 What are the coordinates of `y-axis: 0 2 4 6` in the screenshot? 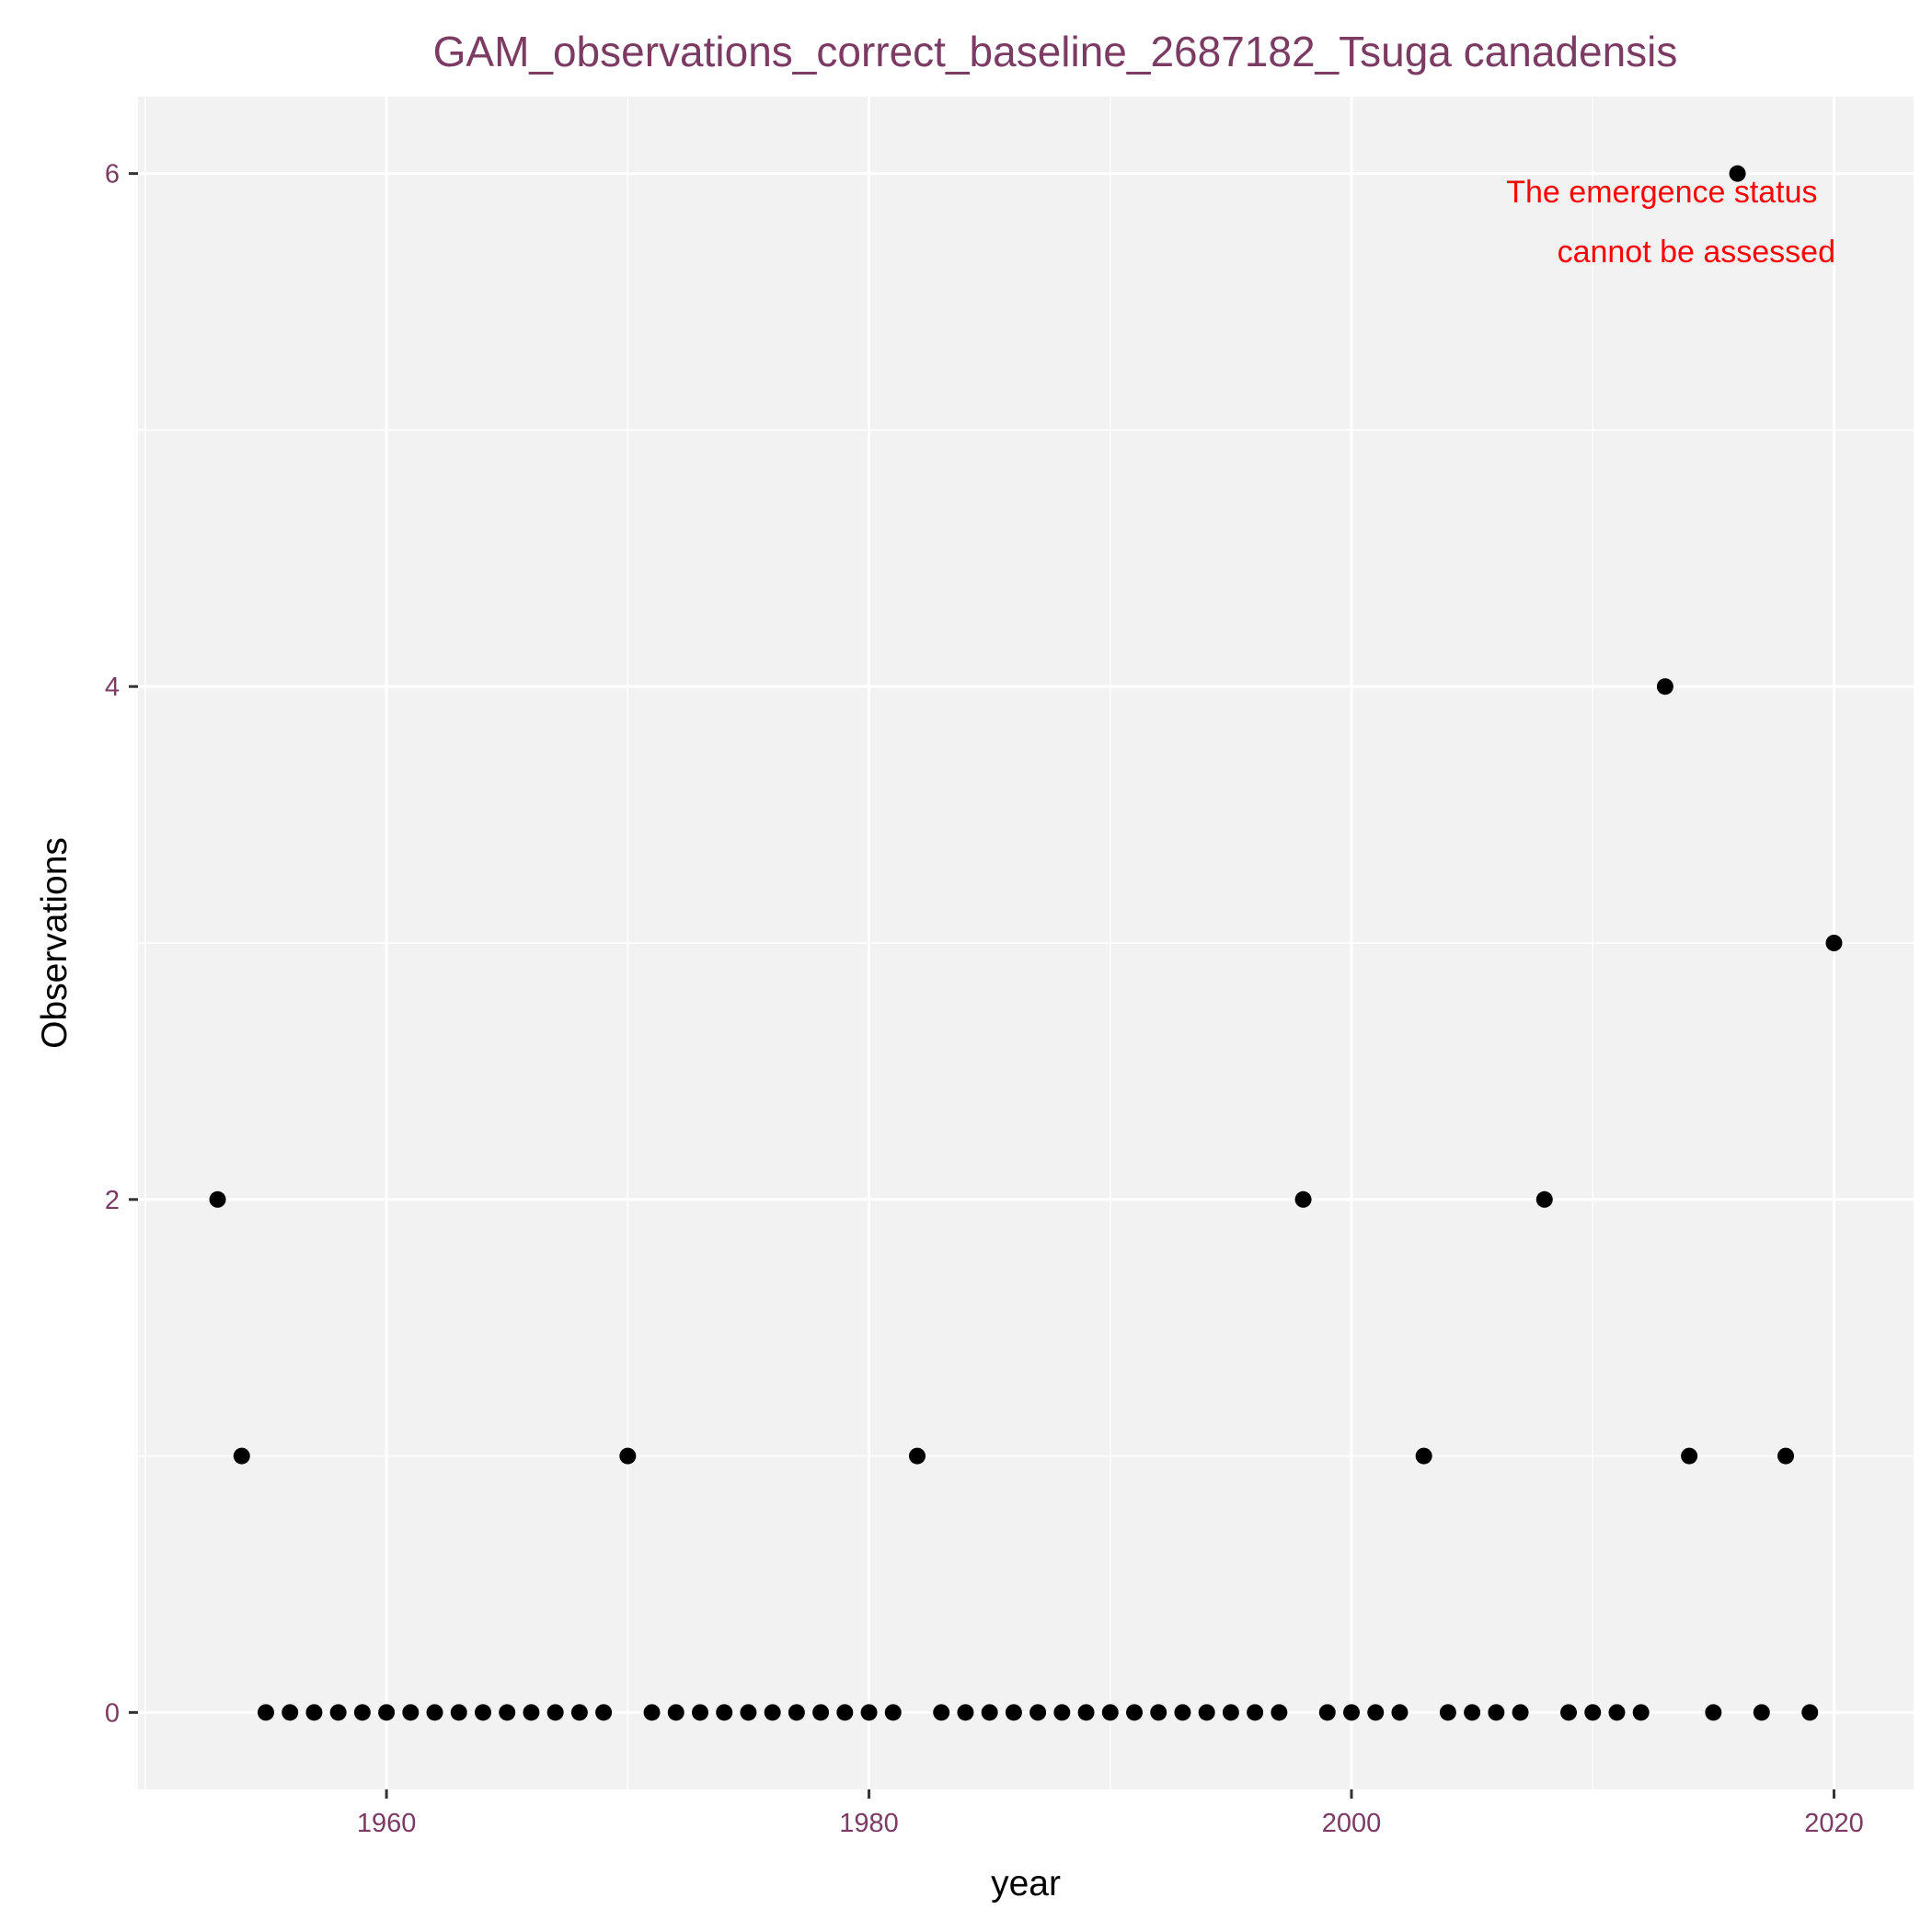 It's located at (121, 944).